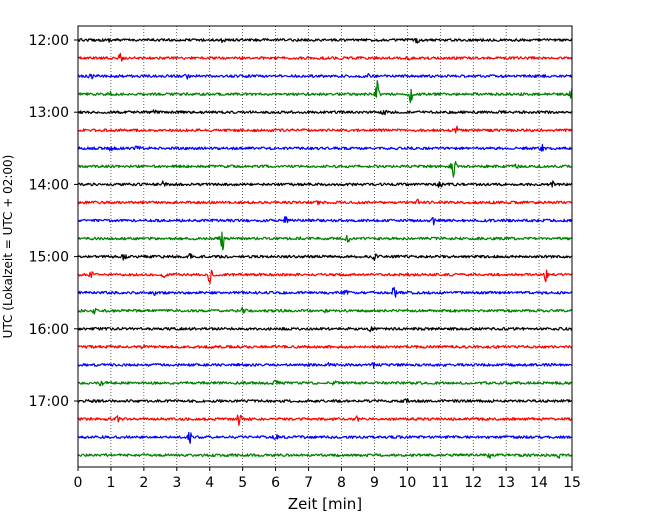 This screenshot has height=525, width=650. Describe the element at coordinates (110, 483) in the screenshot. I see `x-tick-label: 1` at that location.